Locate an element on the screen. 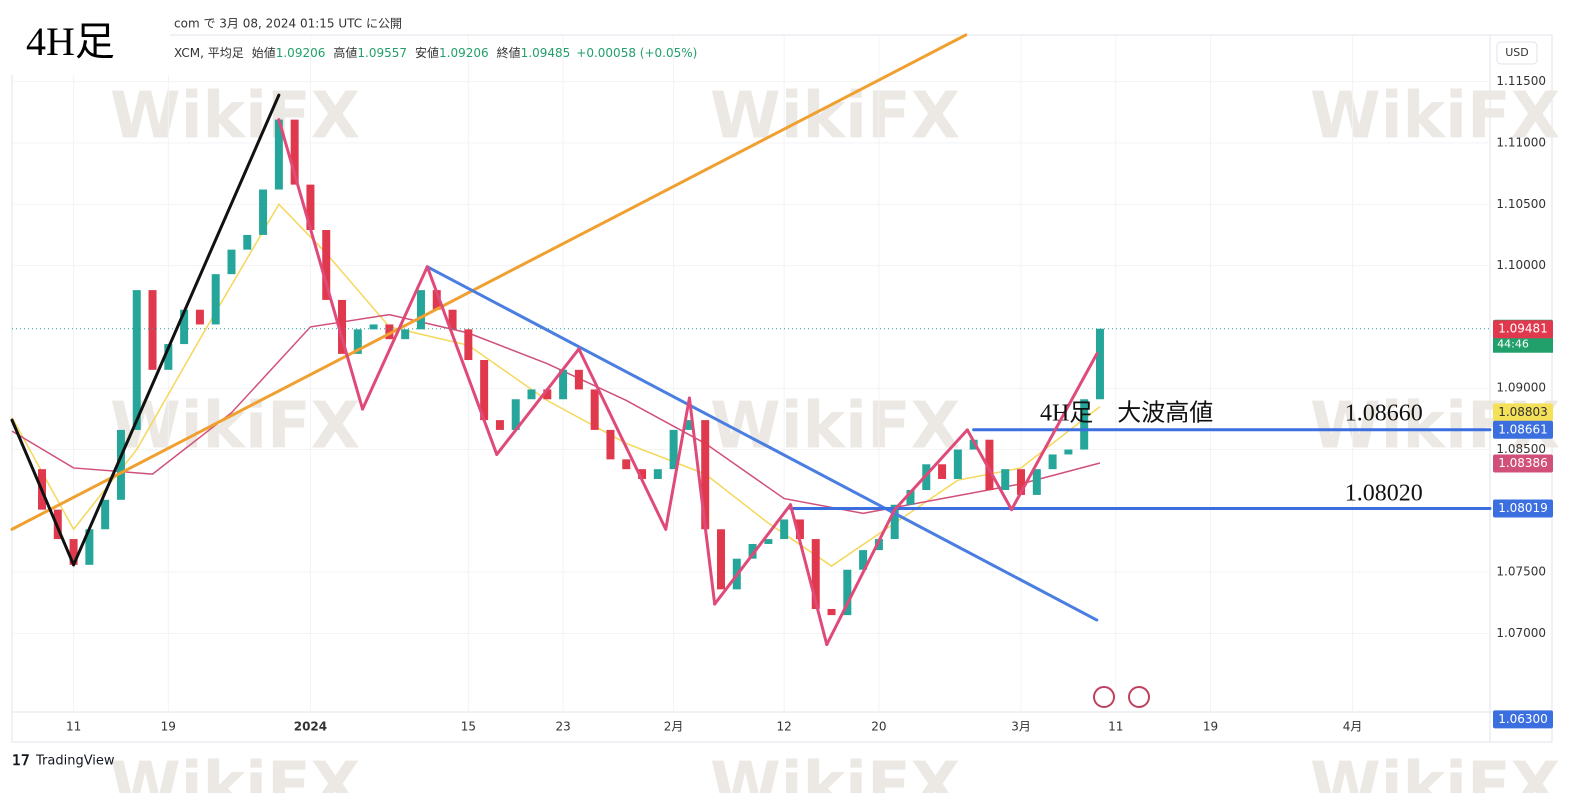 The height and width of the screenshot is (793, 1595). ohlc-value: 1.09485 is located at coordinates (546, 53).